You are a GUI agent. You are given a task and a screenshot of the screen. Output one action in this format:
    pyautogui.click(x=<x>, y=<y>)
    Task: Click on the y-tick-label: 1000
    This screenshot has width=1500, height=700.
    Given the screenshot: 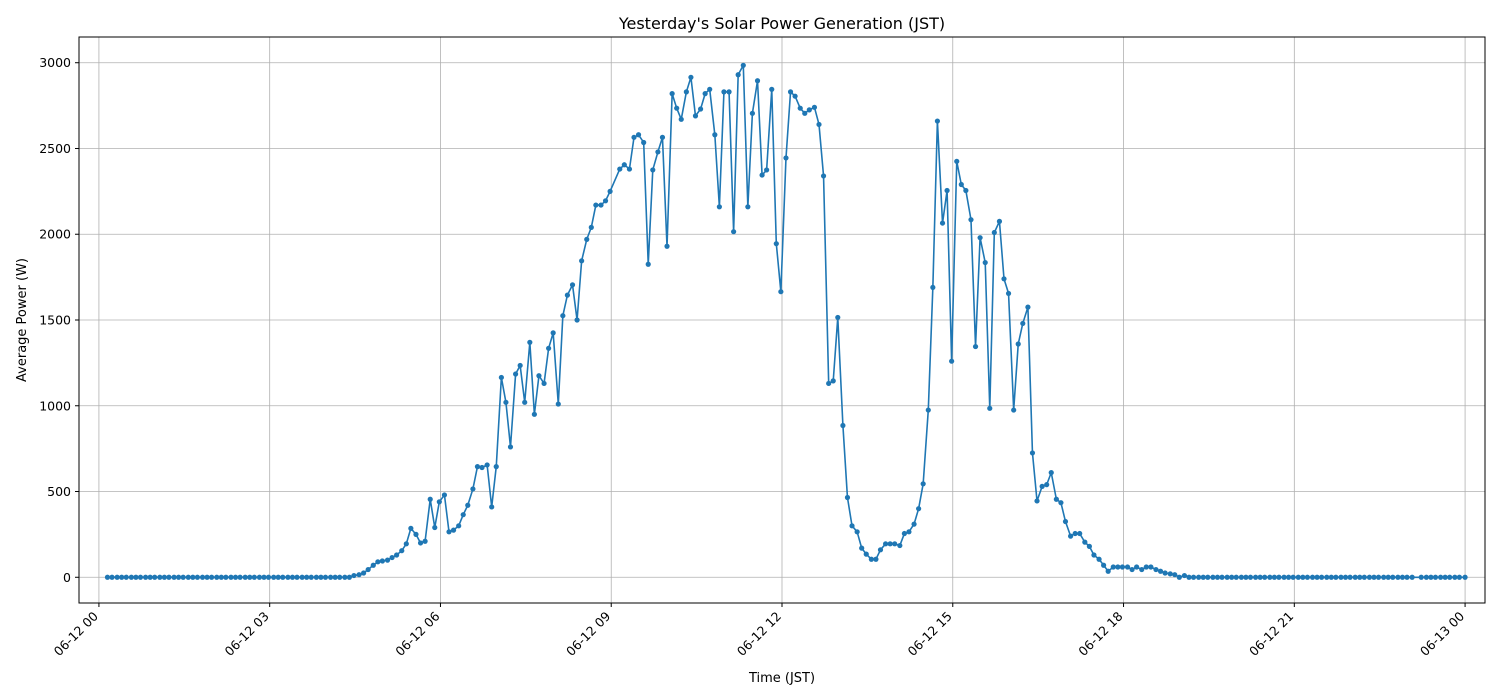 What is the action you would take?
    pyautogui.click(x=55, y=405)
    